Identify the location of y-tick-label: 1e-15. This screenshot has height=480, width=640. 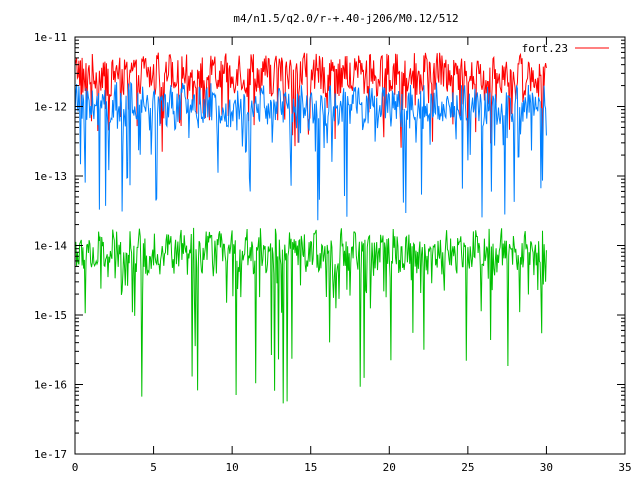
(50, 315).